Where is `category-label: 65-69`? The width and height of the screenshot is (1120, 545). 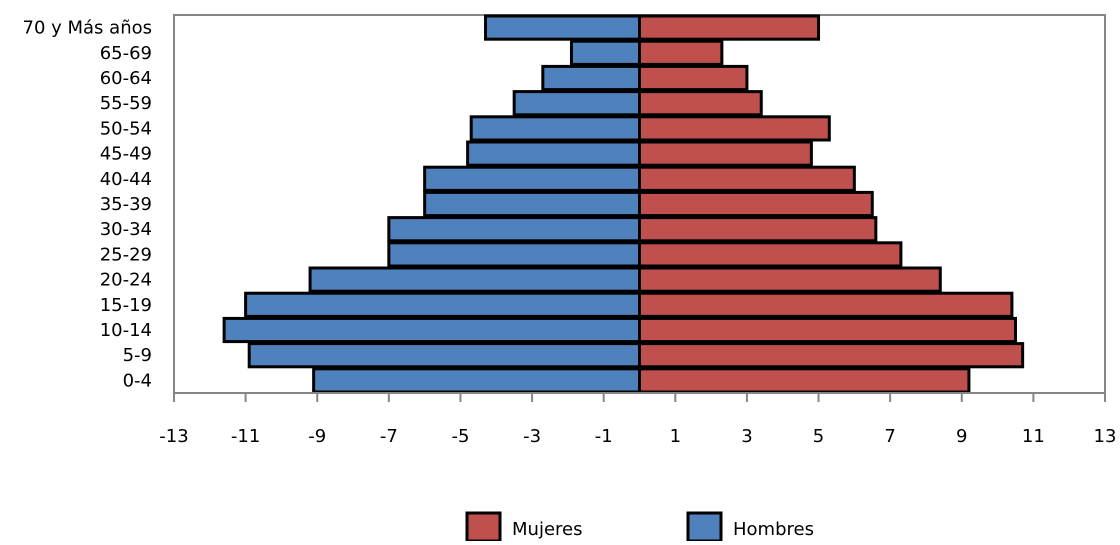
category-label: 65-69 is located at coordinates (126, 53).